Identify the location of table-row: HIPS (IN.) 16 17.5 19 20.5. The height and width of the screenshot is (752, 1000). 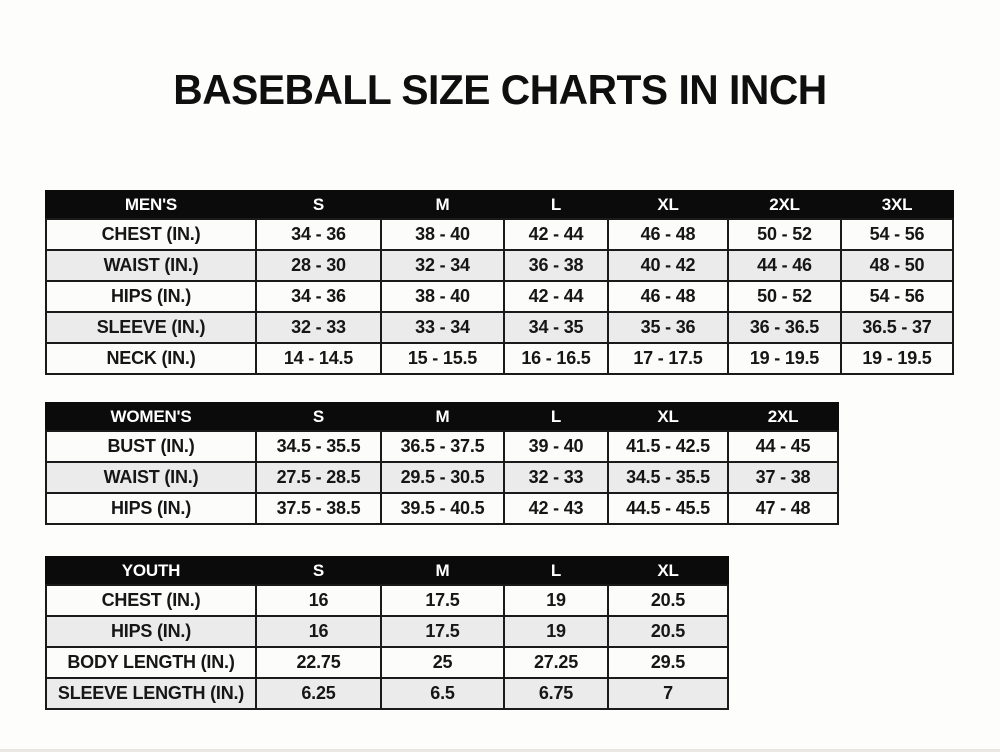
(387, 631).